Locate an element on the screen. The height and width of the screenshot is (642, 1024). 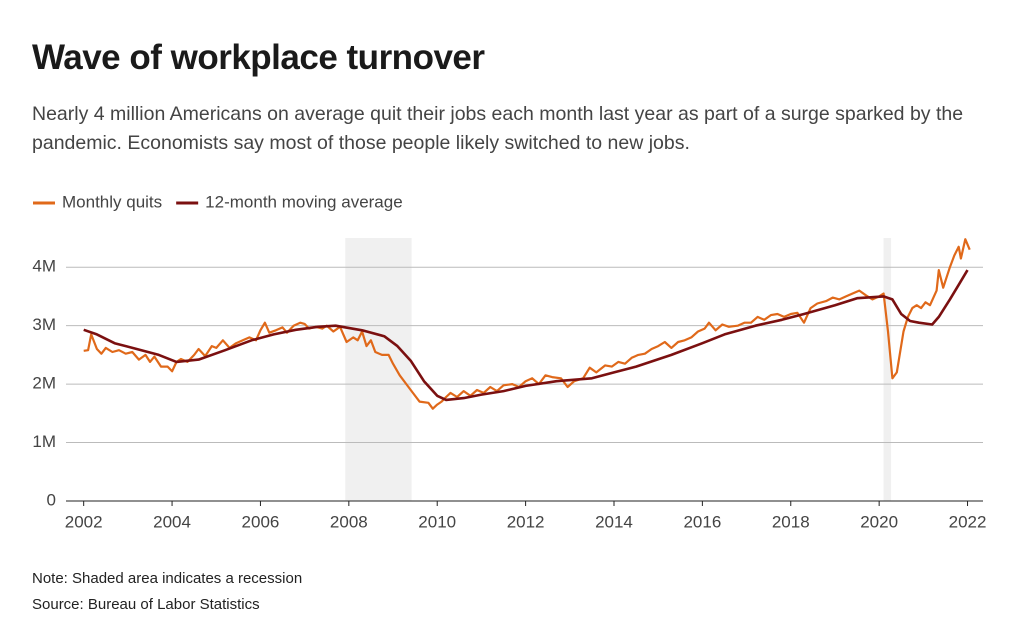
y-tick-label: 3M is located at coordinates (44, 324).